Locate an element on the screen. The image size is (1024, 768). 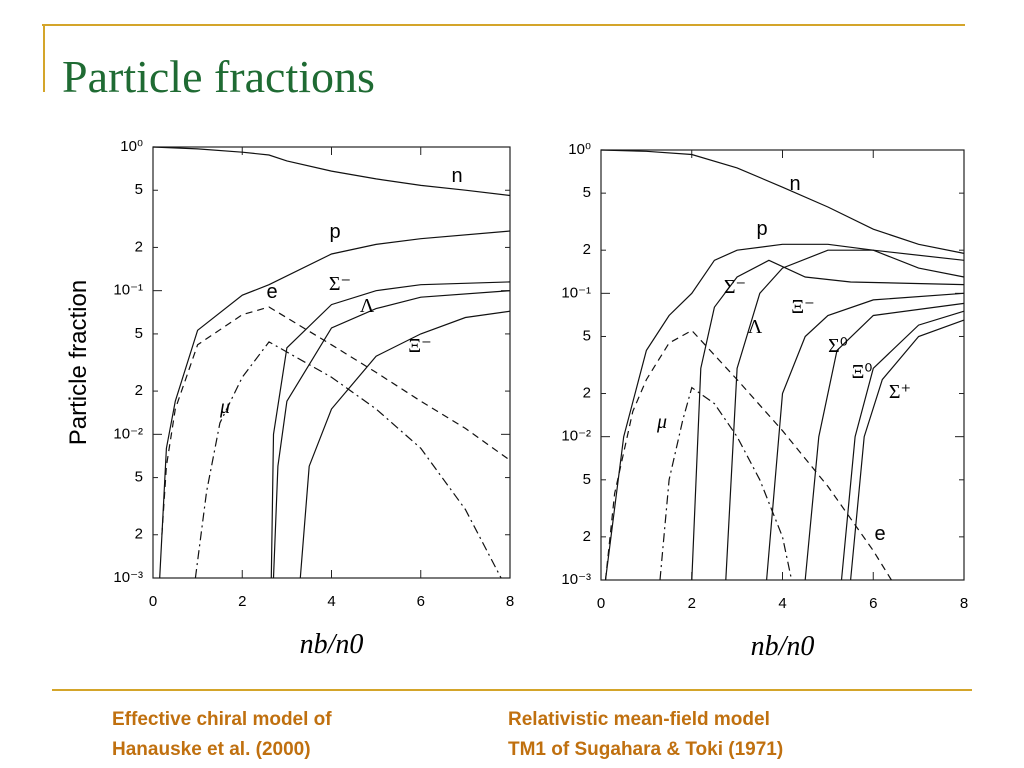
caption: Effective chiral model of is located at coordinates (222, 719).